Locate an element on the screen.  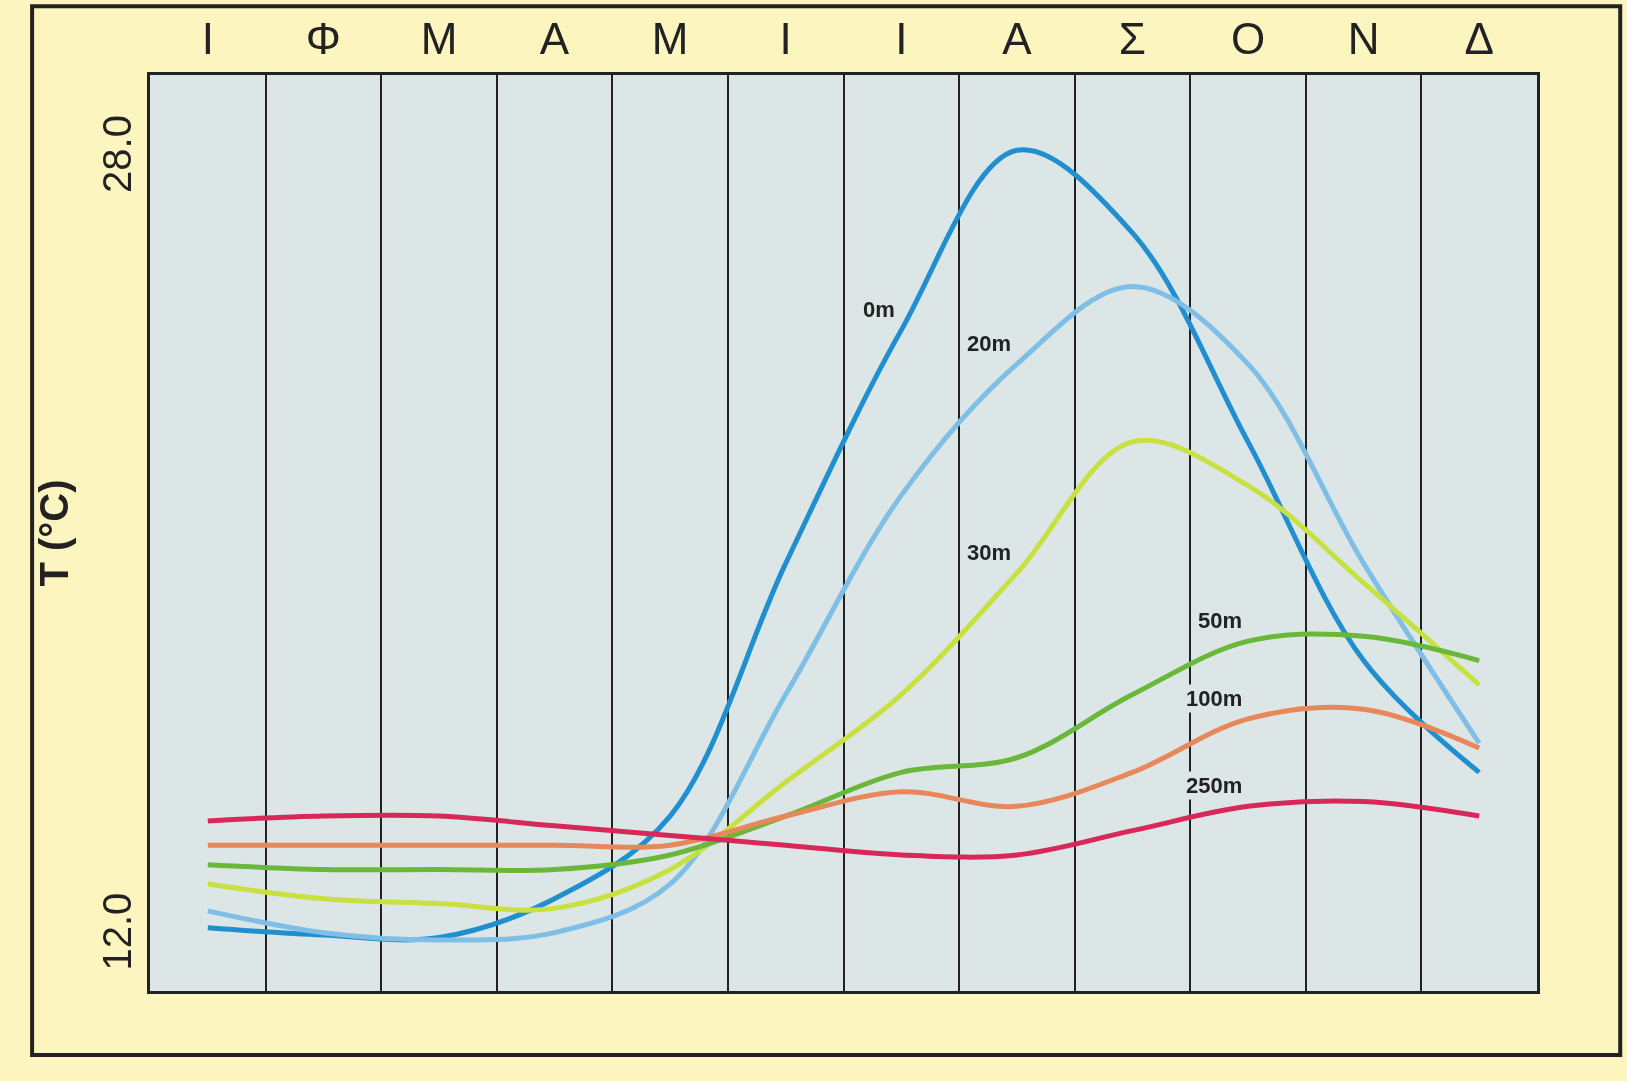
series-label: 30m is located at coordinates (989, 552).